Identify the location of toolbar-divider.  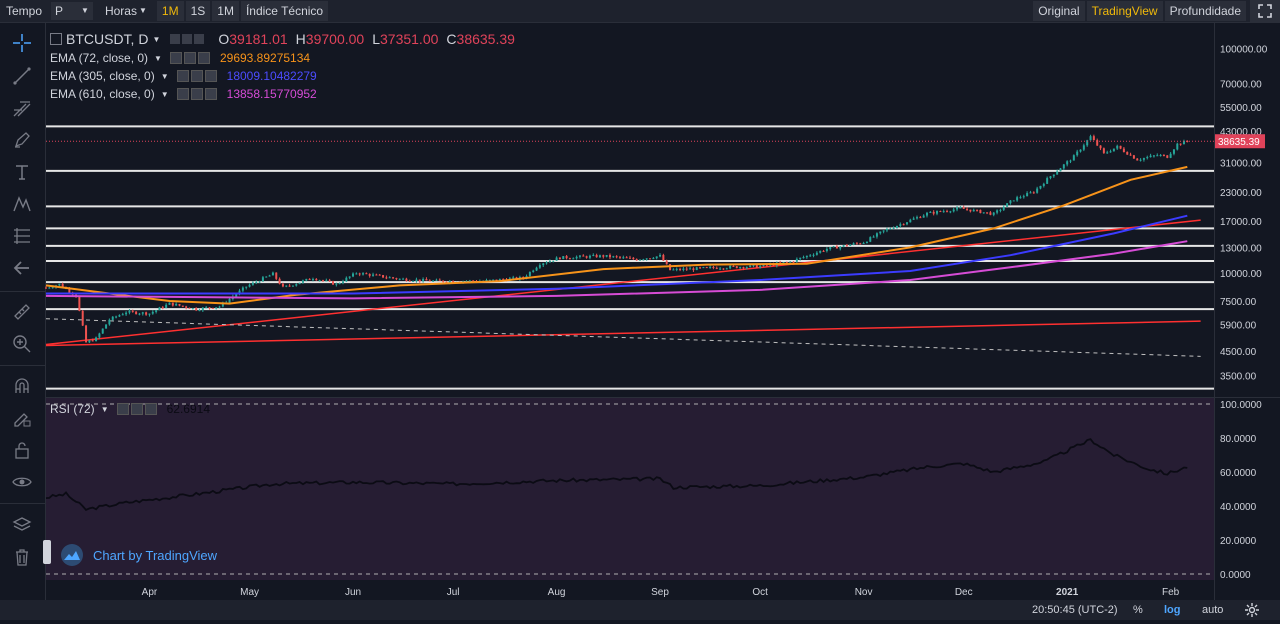
(22, 291).